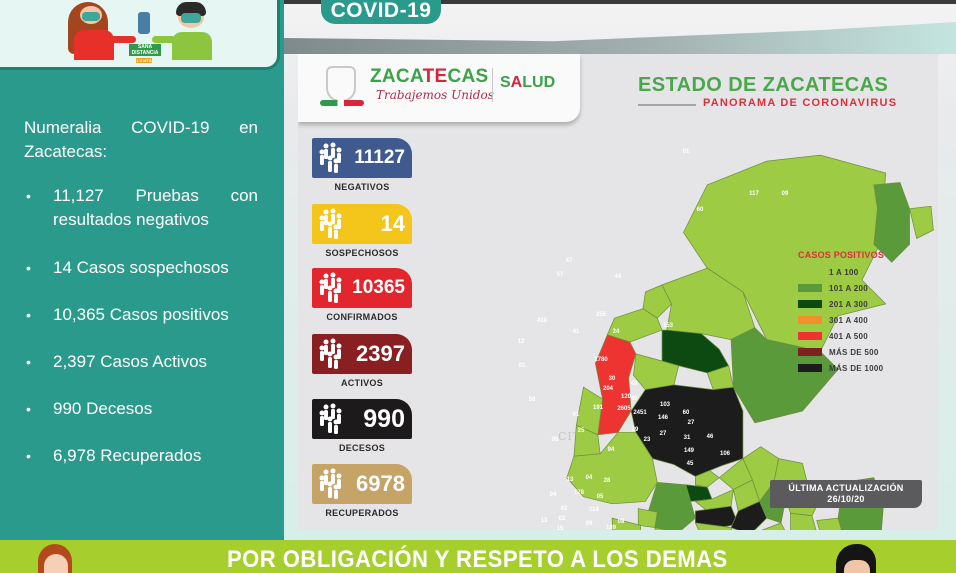 The image size is (956, 573). Describe the element at coordinates (581, 431) in the screenshot. I see `svg-text: 25` at that location.